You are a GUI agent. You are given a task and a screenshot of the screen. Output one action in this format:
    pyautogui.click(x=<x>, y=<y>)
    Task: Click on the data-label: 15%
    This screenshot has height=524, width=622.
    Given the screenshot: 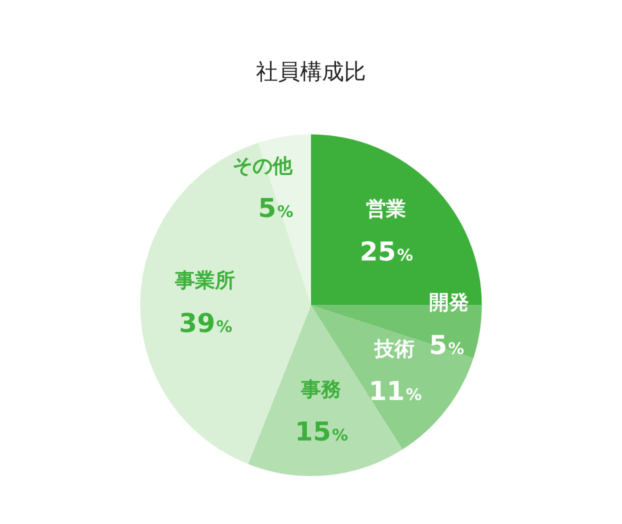 What is the action you would take?
    pyautogui.click(x=321, y=433)
    